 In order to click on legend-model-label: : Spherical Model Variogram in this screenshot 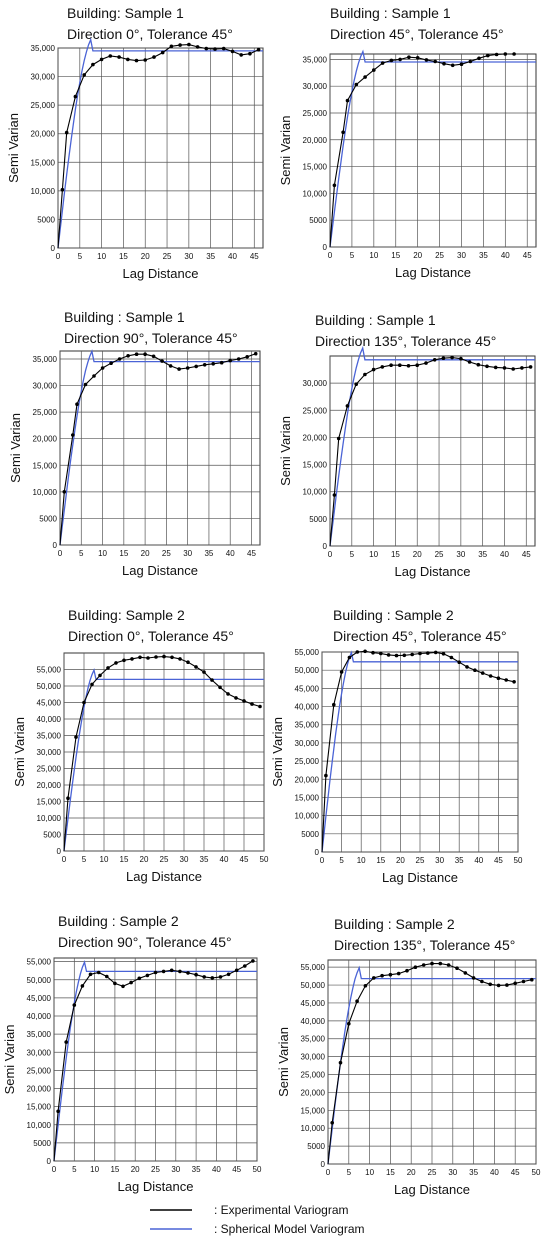, I will do `click(289, 1229)`.